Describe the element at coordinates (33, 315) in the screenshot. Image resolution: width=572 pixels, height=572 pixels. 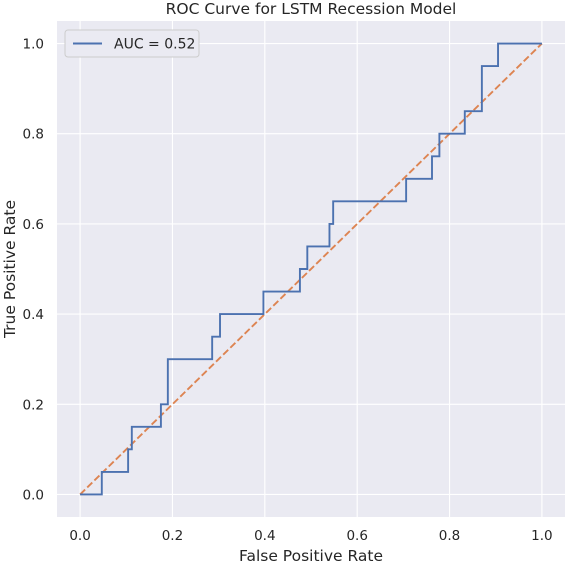
I see `y-tick-label: 0.4` at that location.